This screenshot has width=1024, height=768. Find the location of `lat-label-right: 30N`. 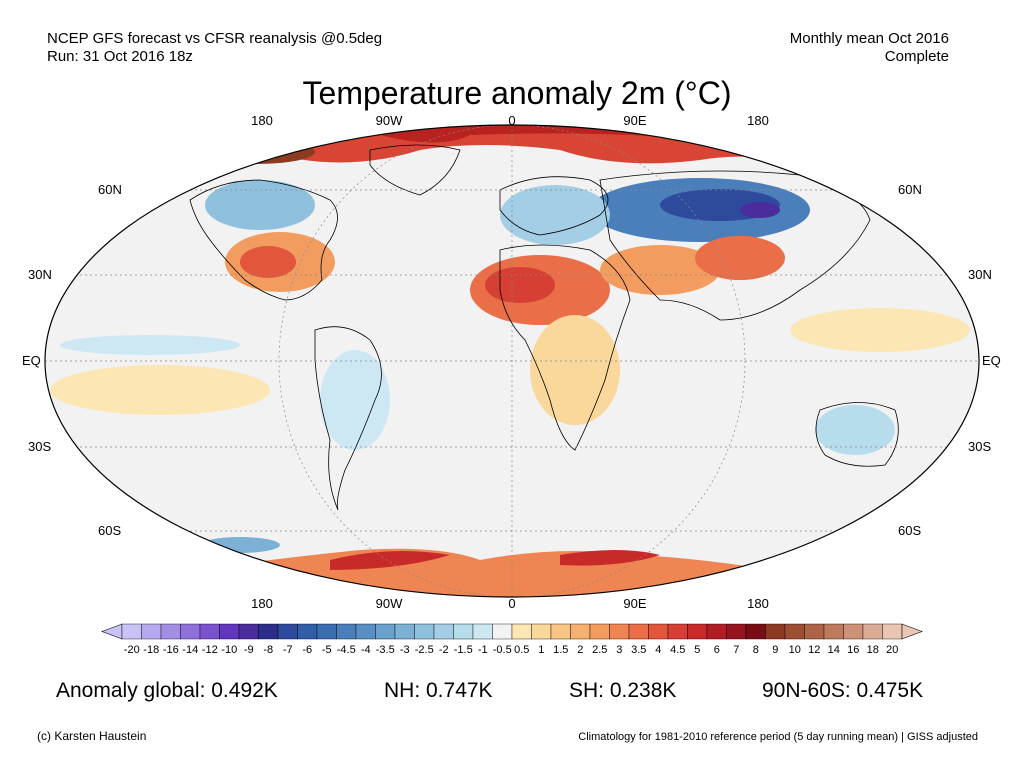

lat-label-right: 30N is located at coordinates (980, 274).